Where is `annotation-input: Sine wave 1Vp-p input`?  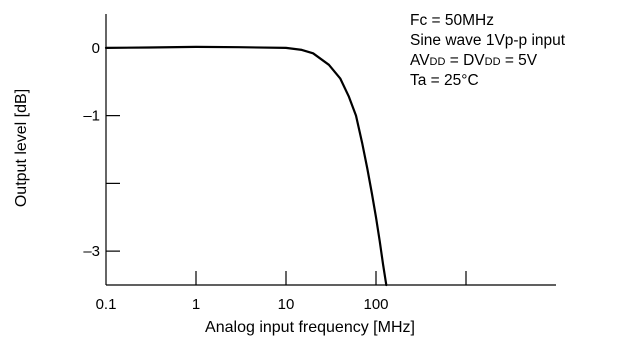 annotation-input: Sine wave 1Vp-p input is located at coordinates (488, 40).